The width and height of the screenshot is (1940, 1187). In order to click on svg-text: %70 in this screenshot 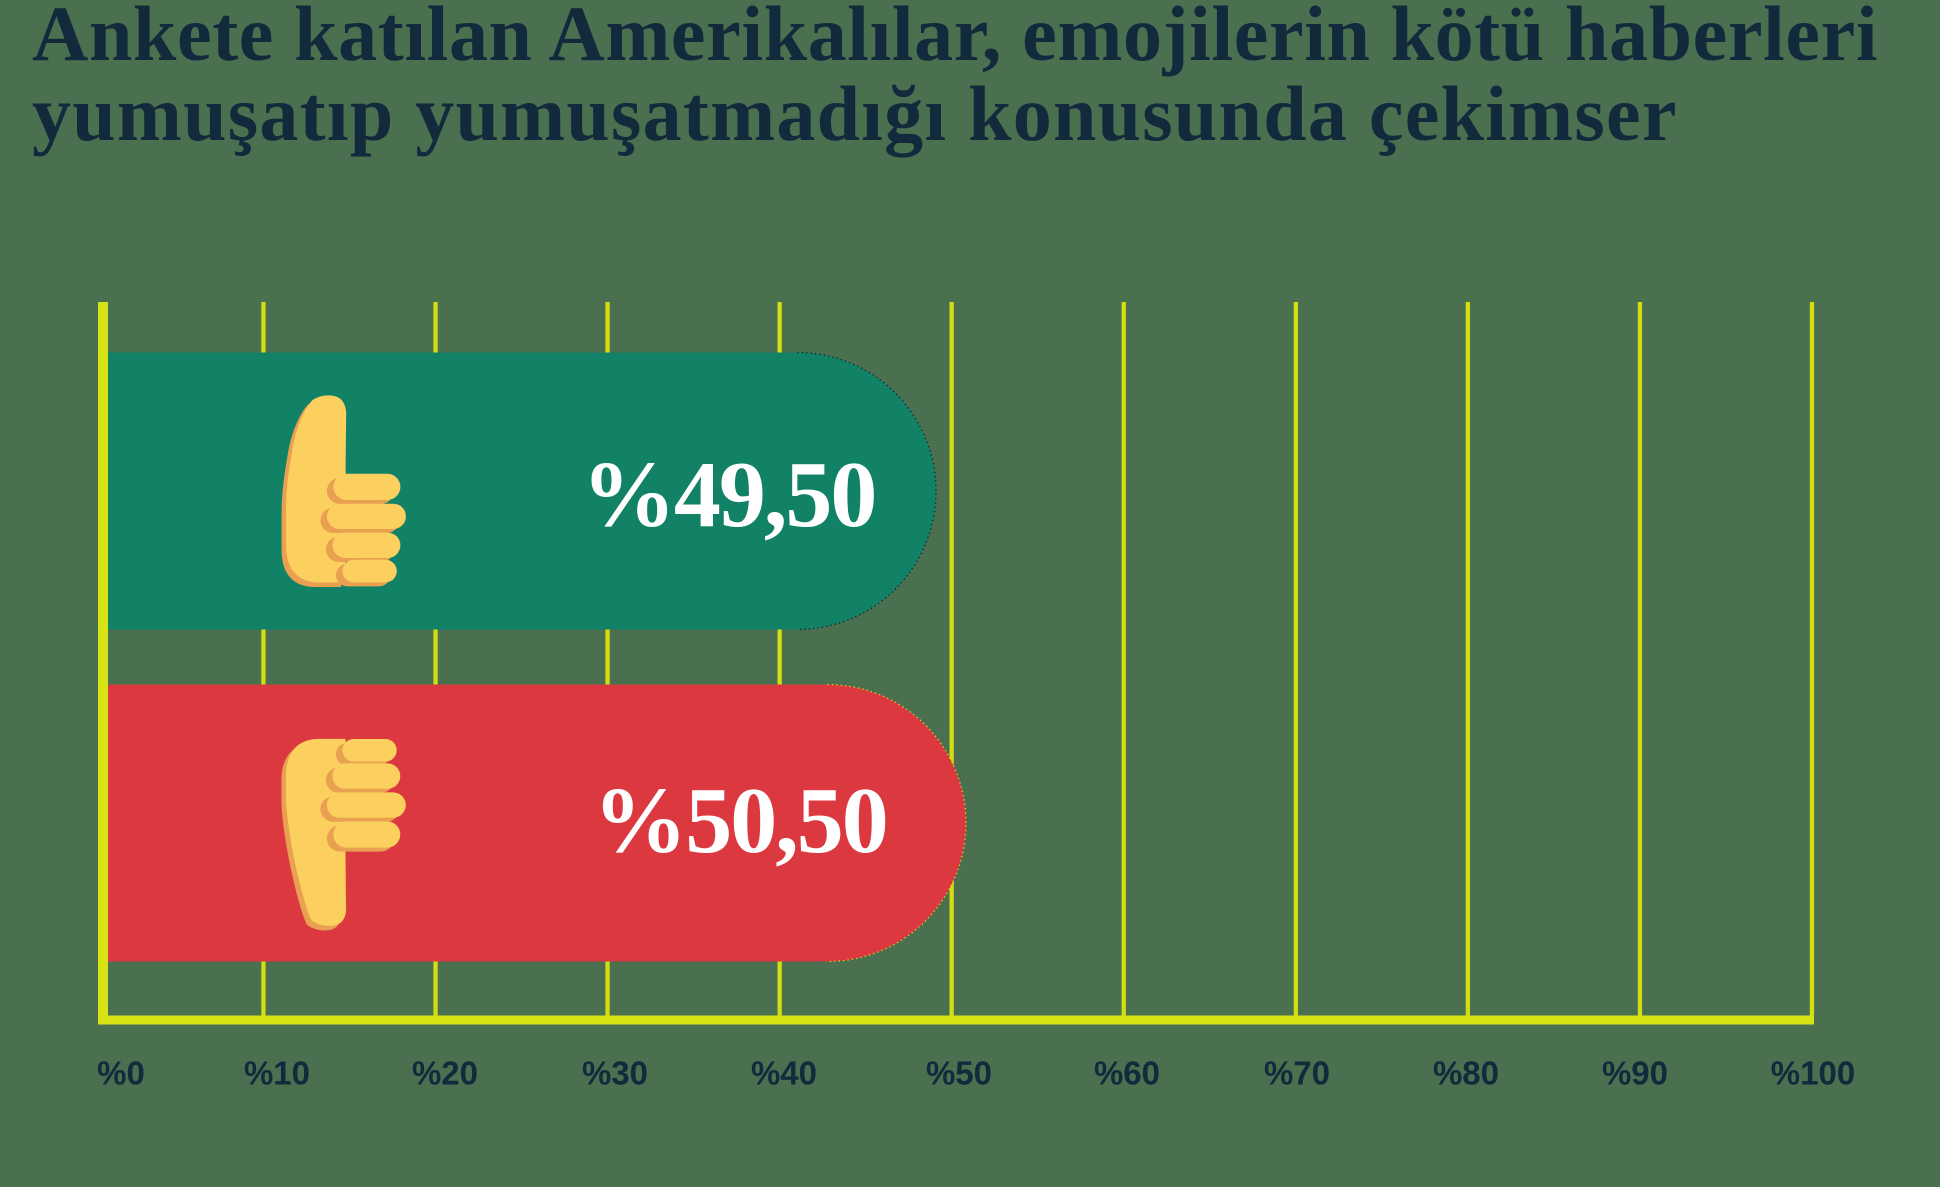, I will do `click(1297, 1073)`.